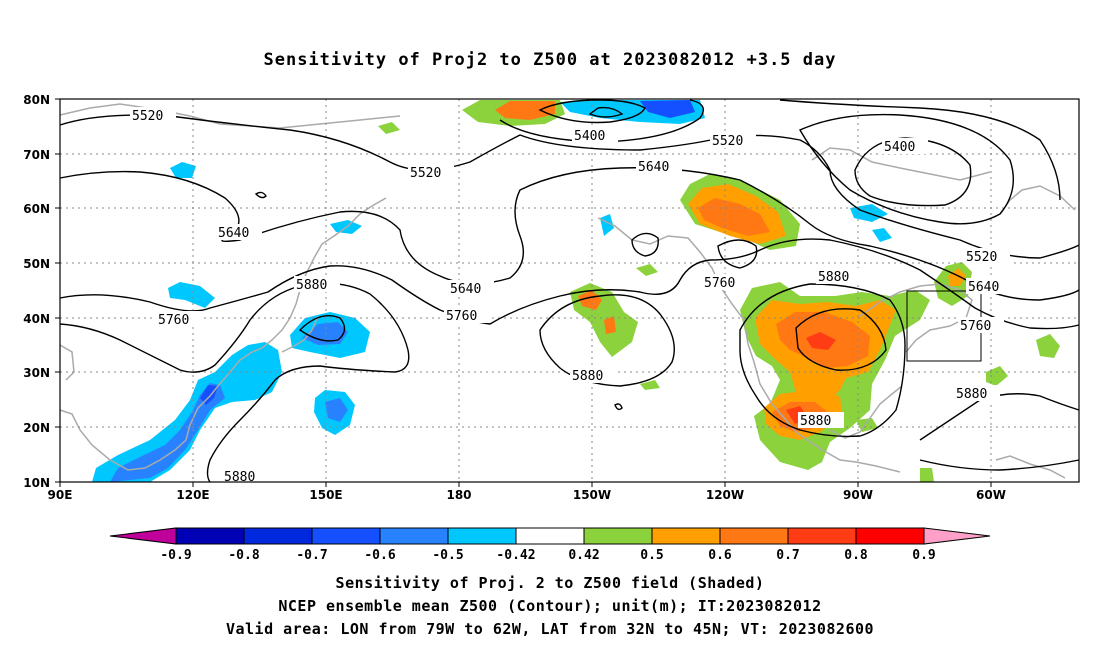 This screenshot has height=650, width=1100. What do you see at coordinates (36, 483) in the screenshot?
I see `lat-label: 10N` at bounding box center [36, 483].